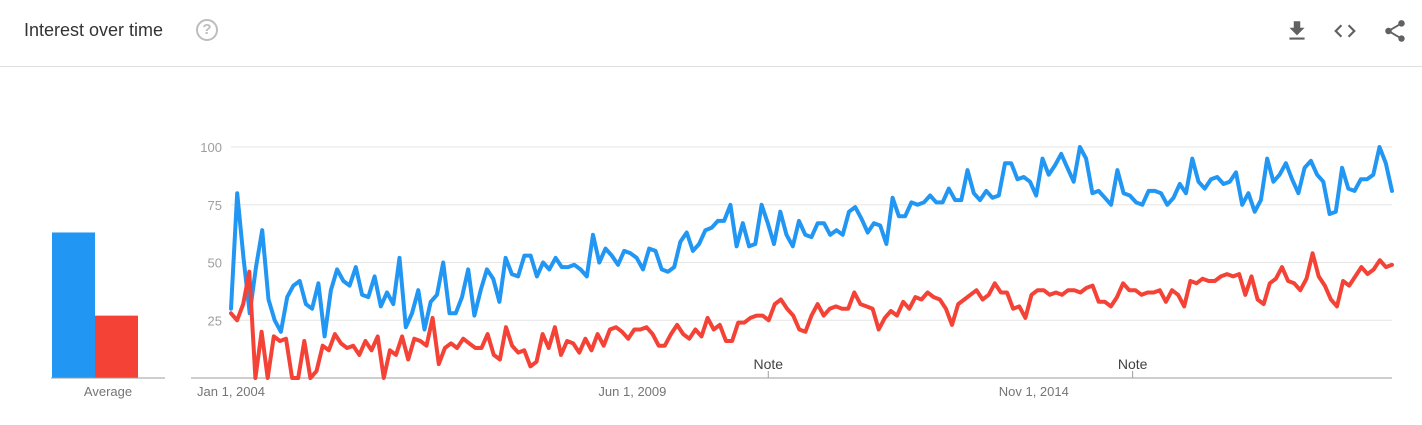 The image size is (1422, 425). Describe the element at coordinates (231, 391) in the screenshot. I see `x-tick-label: Jan 1, 2004` at that location.